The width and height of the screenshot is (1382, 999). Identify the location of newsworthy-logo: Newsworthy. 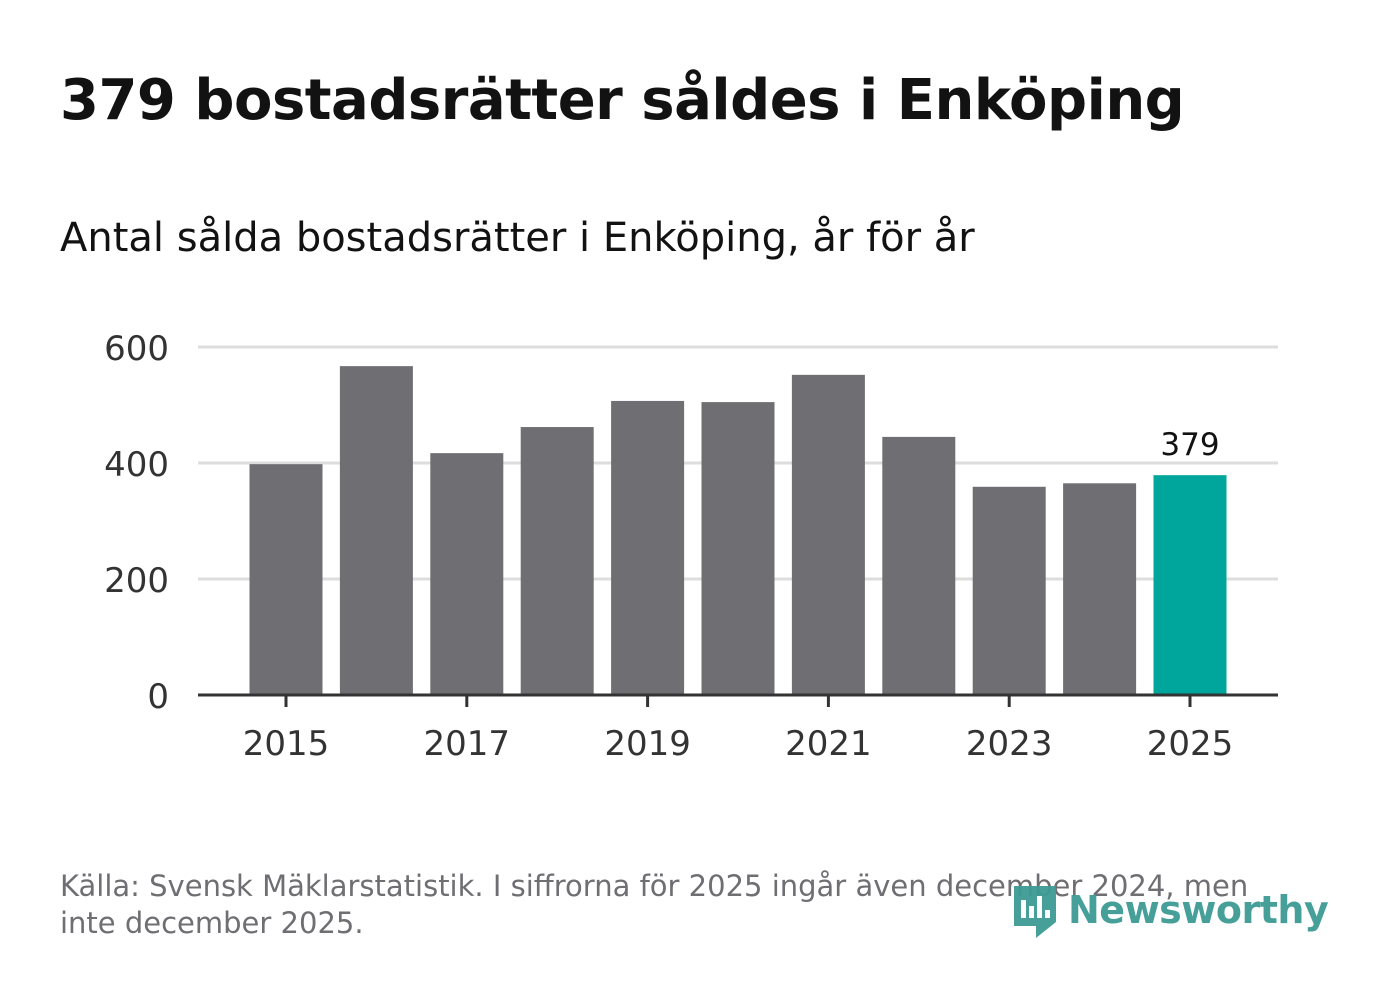
(1169, 910).